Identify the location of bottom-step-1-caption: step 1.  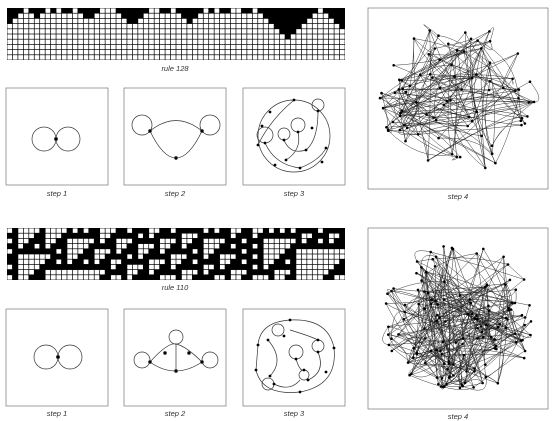
(57, 413).